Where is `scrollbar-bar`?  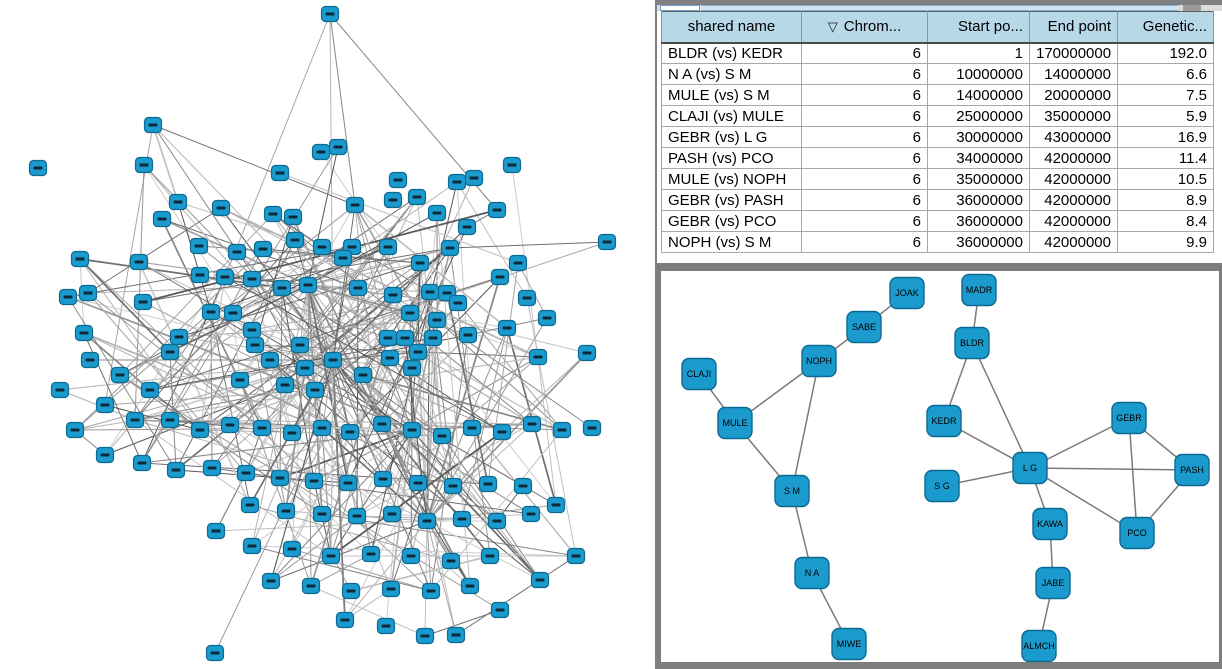
scrollbar-bar is located at coordinates (940, 8).